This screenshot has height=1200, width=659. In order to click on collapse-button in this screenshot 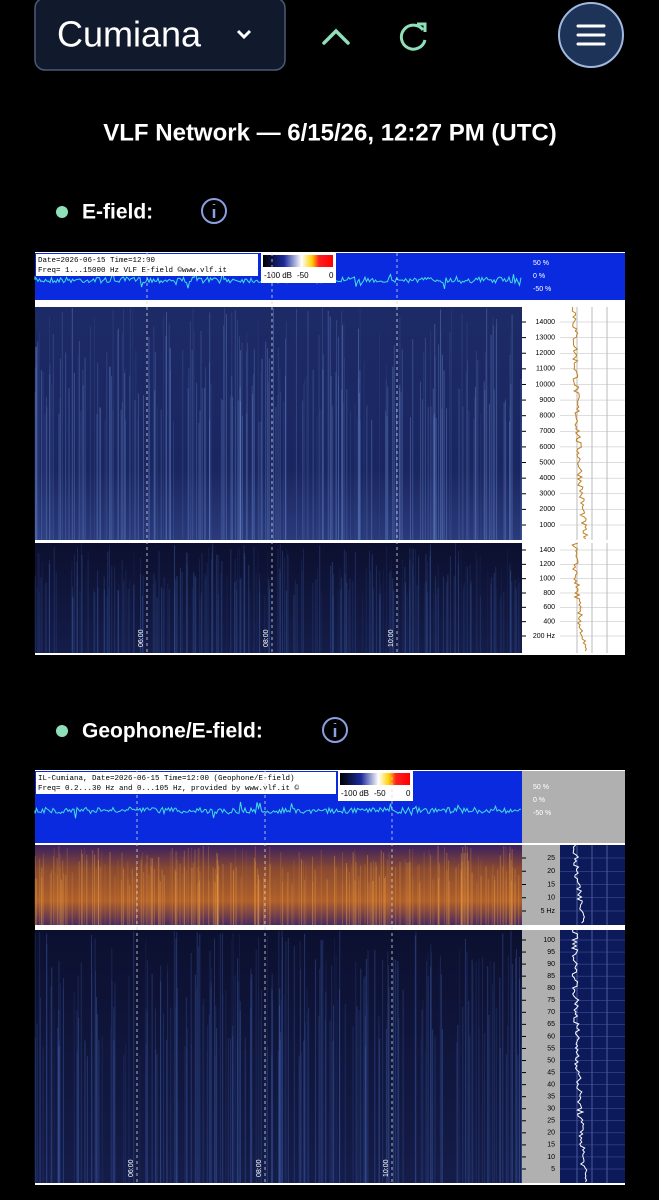, I will do `click(336, 36)`.